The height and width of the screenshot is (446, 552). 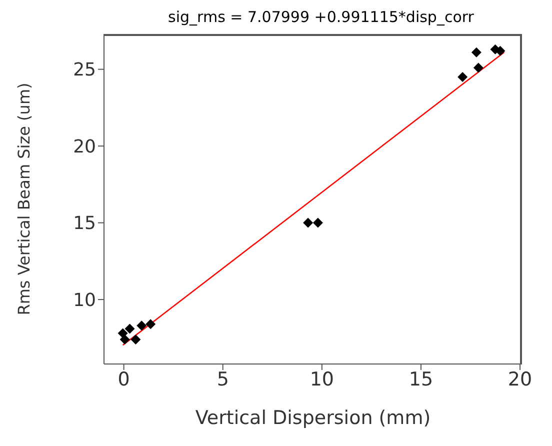 What do you see at coordinates (222, 379) in the screenshot?
I see `x-tick-label: 5` at bounding box center [222, 379].